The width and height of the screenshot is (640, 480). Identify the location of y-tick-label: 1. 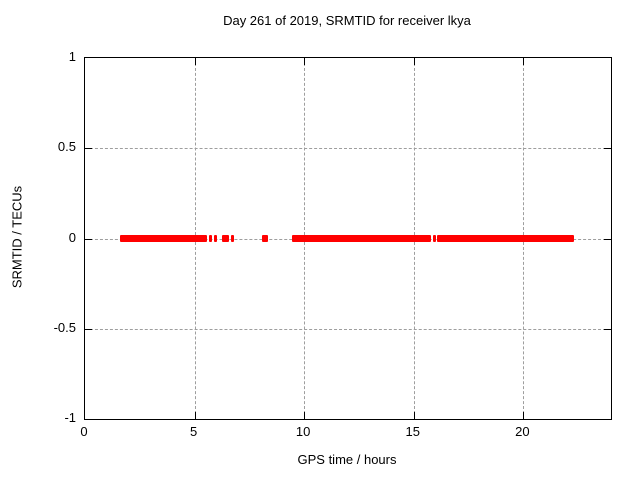
(72, 56).